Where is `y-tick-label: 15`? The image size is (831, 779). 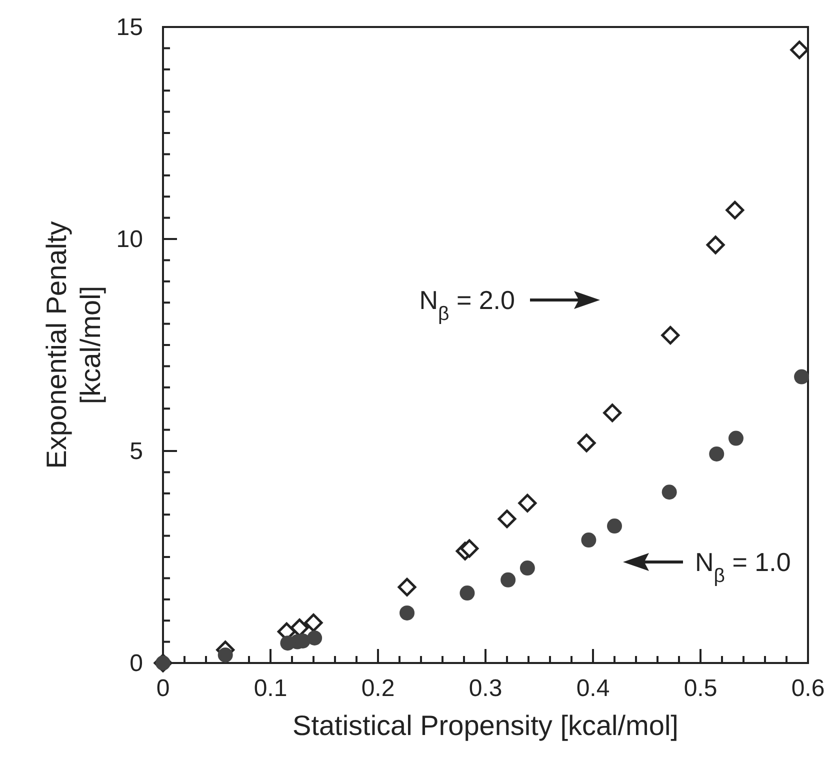 y-tick-label: 15 is located at coordinates (129, 27).